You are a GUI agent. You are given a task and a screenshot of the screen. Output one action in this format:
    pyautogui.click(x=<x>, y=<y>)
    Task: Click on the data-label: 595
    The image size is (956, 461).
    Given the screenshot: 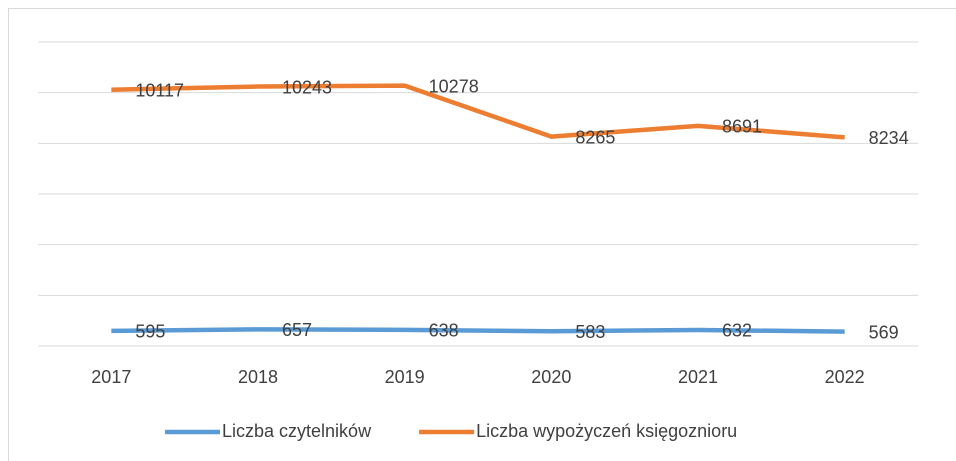 What is the action you would take?
    pyautogui.click(x=150, y=332)
    